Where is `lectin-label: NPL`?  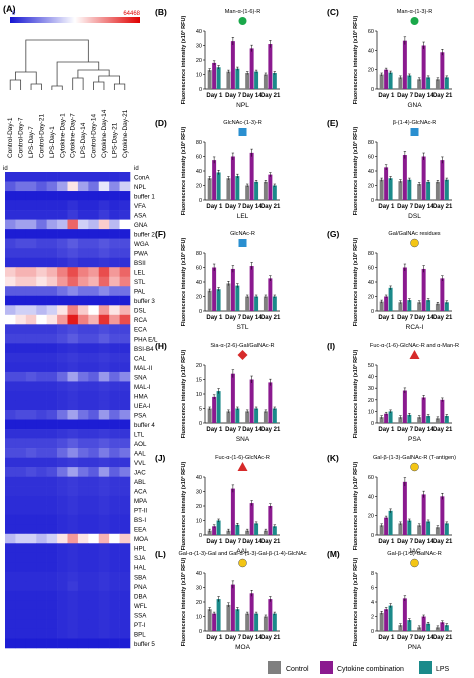 lectin-label: NPL is located at coordinates (140, 187).